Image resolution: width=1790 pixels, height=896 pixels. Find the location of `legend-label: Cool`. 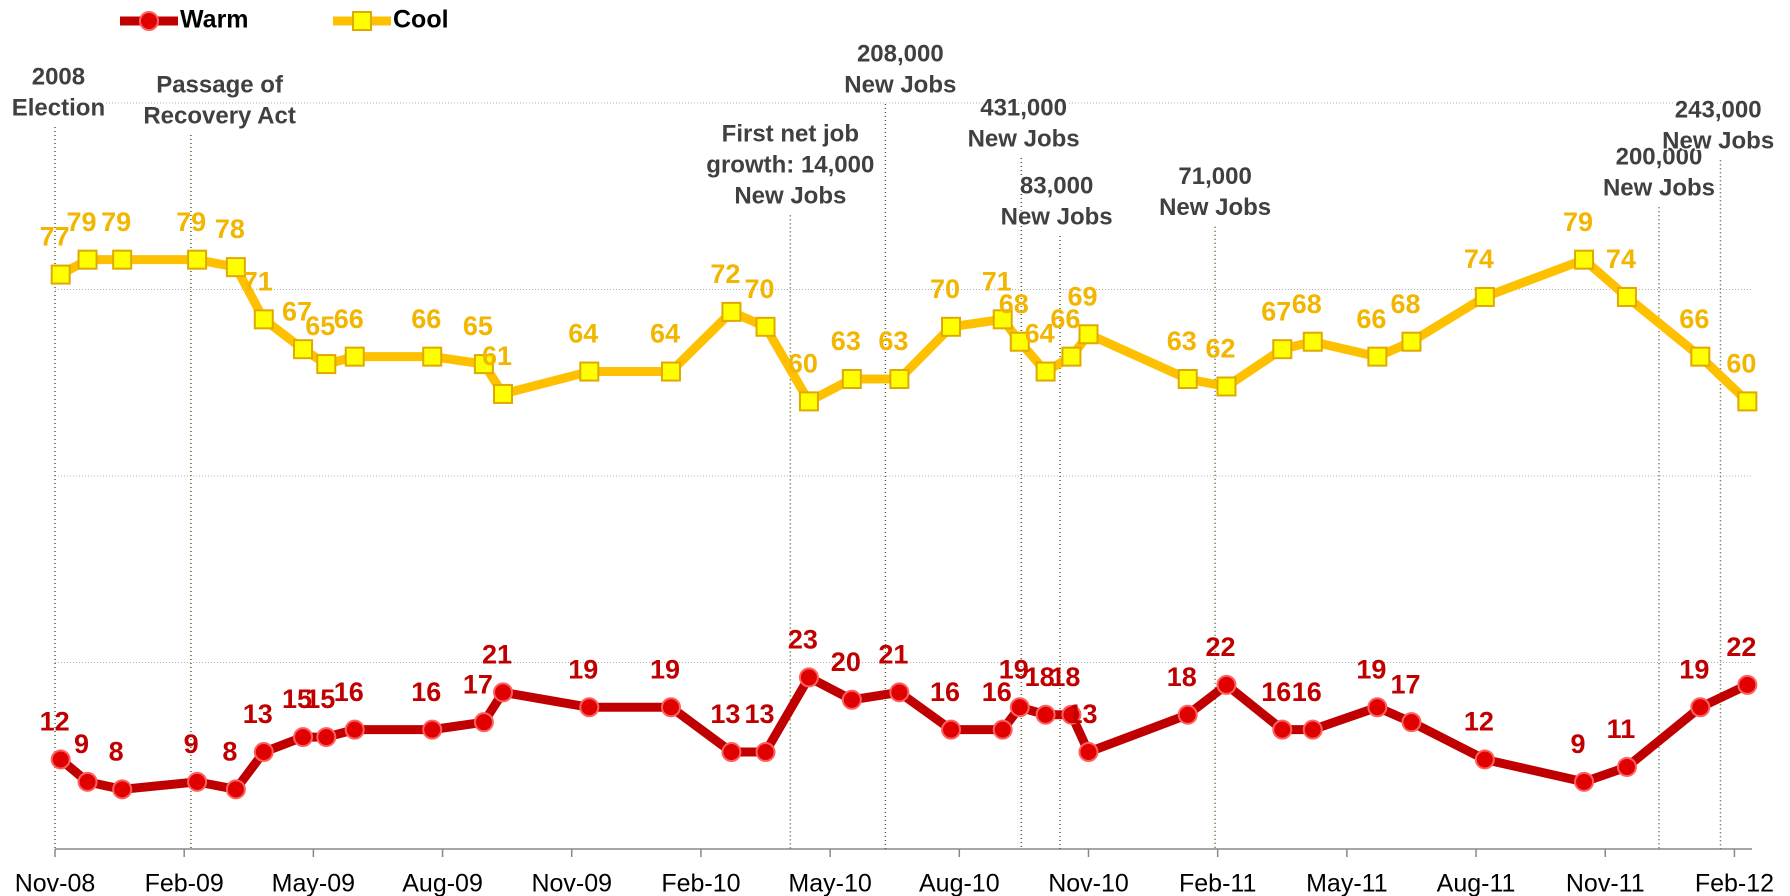

legend-label: Cool is located at coordinates (421, 20).